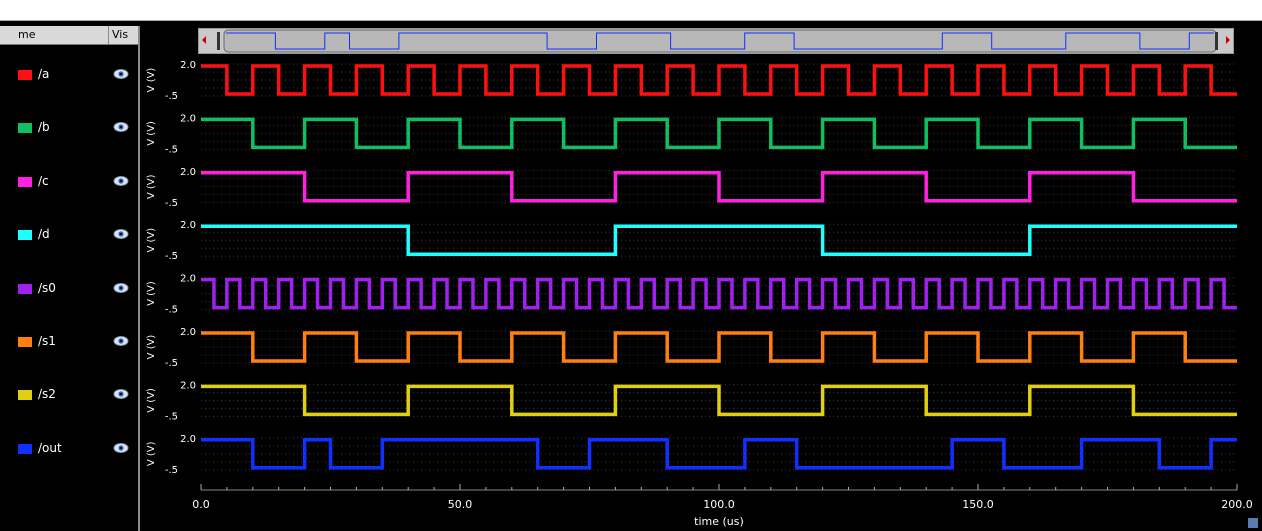 This screenshot has height=531, width=1262. I want to click on resize-grip, so click(1253, 523).